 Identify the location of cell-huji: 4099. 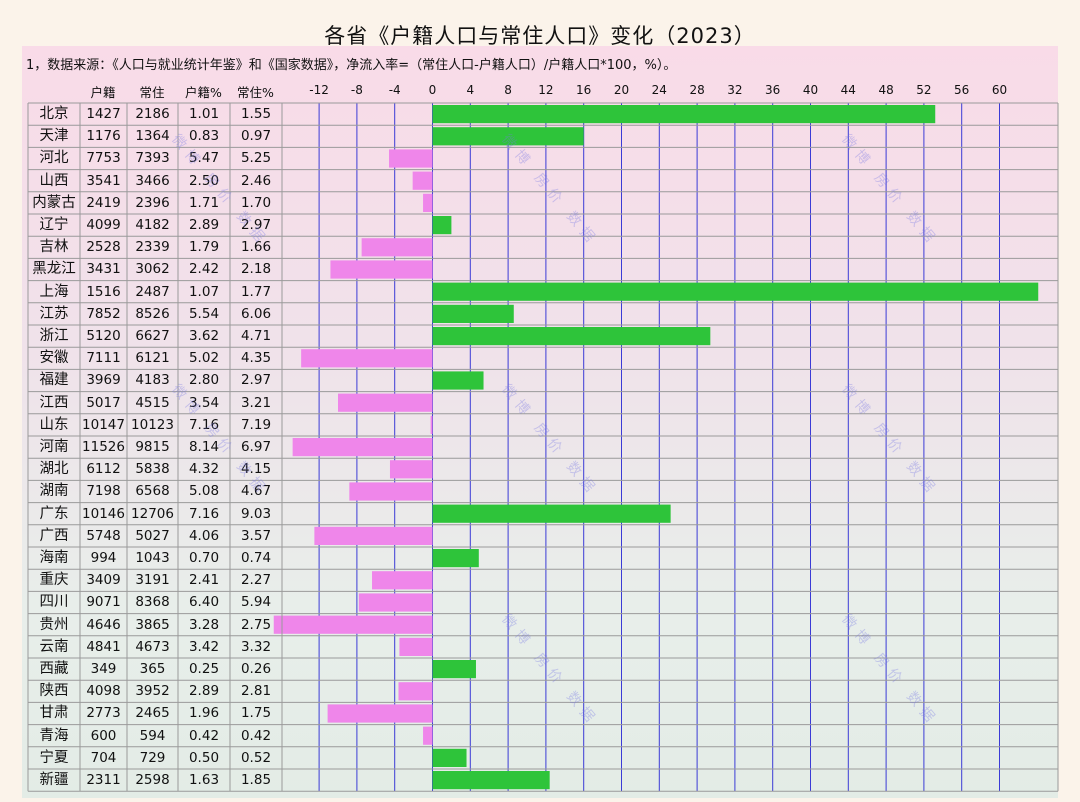
(103, 225).